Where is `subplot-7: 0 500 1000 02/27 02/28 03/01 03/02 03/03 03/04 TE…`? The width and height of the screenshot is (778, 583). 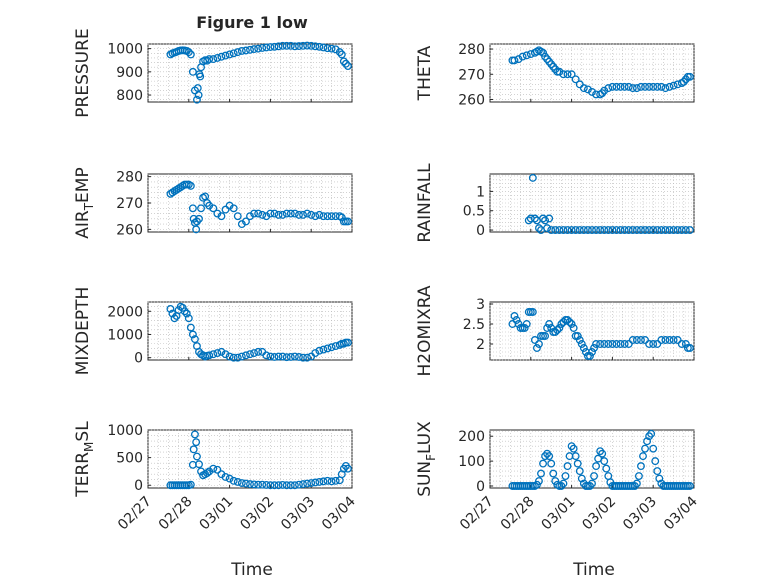 subplot-7: 0 500 1000 02/27 02/28 03/01 03/02 03/03 03/04 TE… is located at coordinates (216, 477).